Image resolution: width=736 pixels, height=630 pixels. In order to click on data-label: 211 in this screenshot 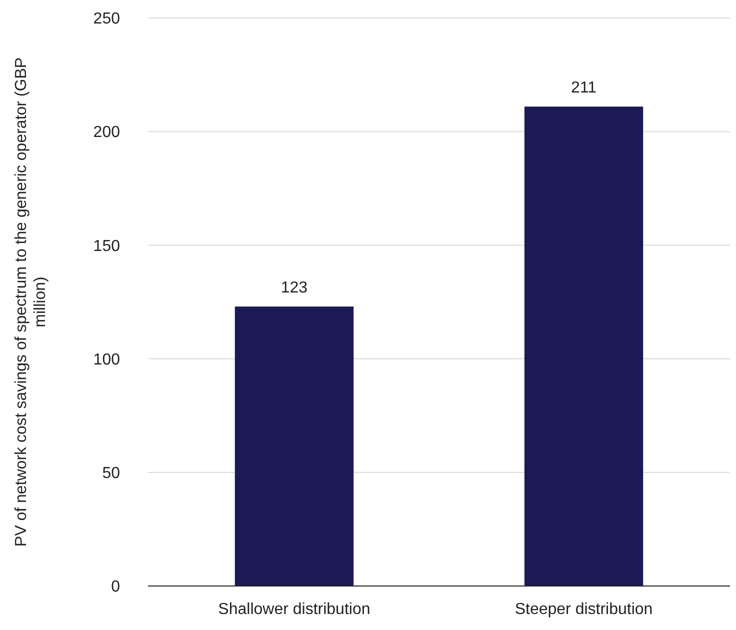, I will do `click(584, 88)`.